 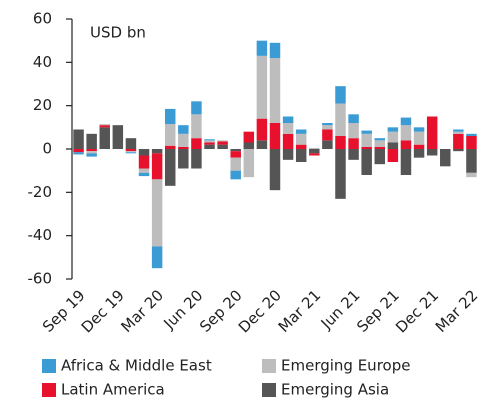 What do you see at coordinates (42, 62) in the screenshot?
I see `y-tick-label: 40` at bounding box center [42, 62].